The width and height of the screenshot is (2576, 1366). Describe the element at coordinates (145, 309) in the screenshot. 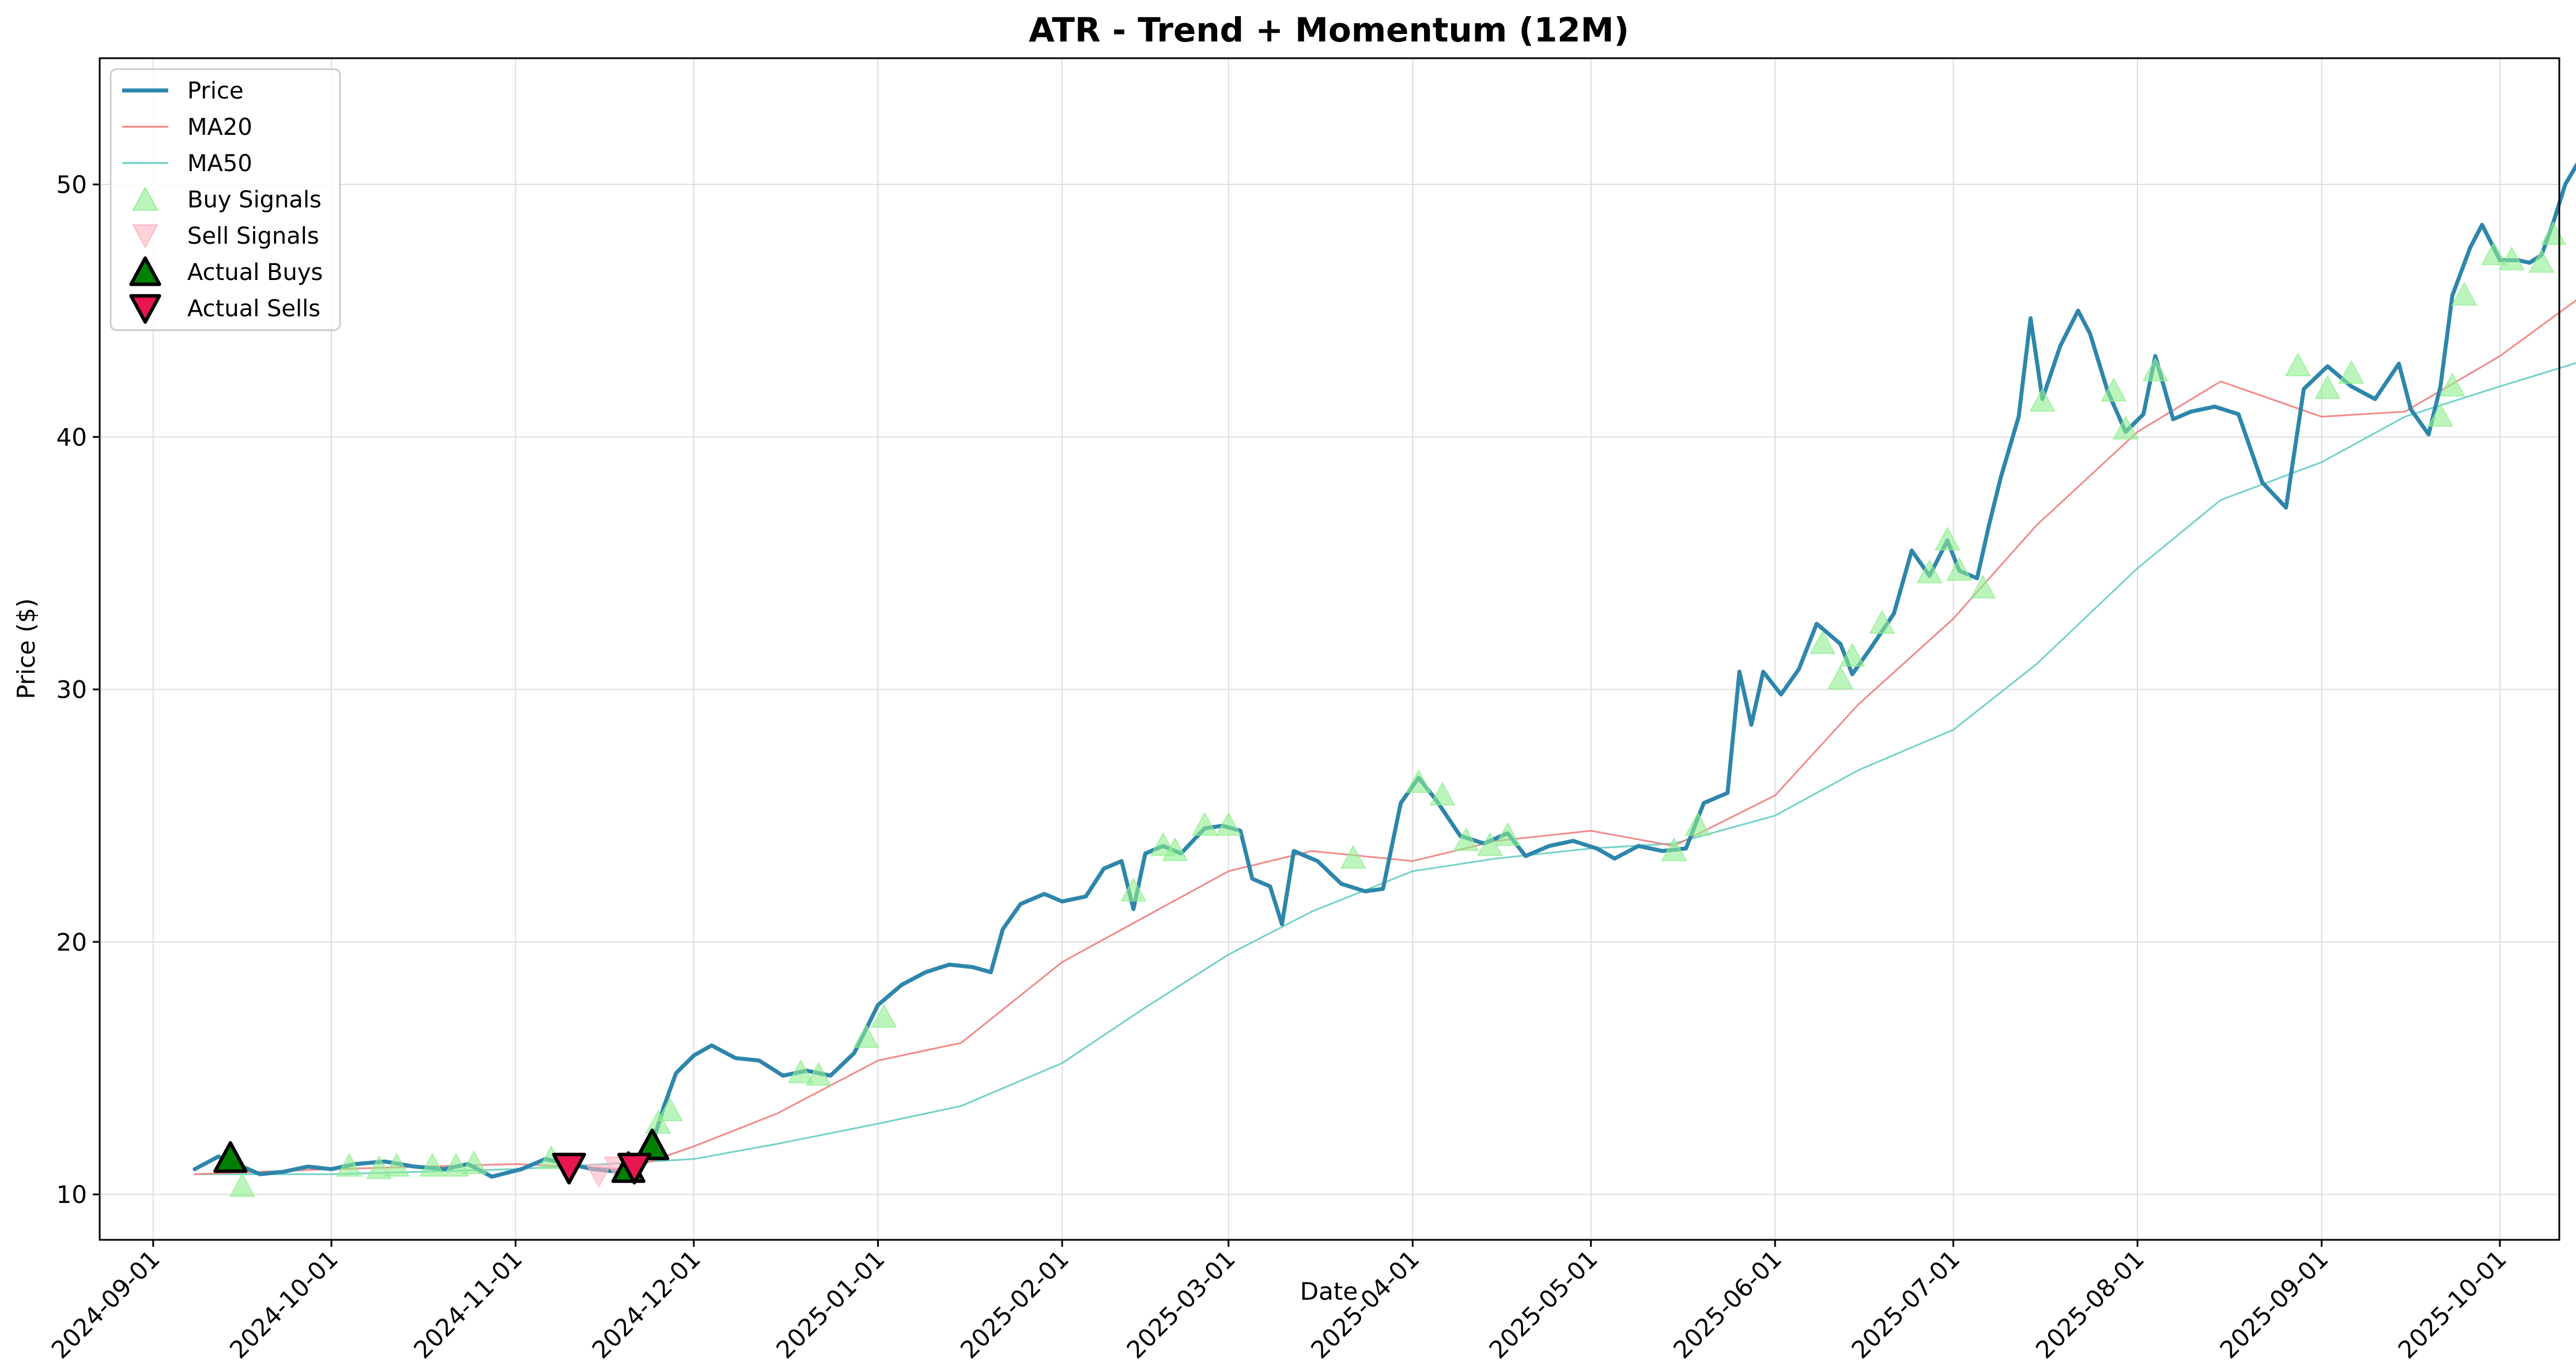

I see `legend-swatch-actual-sell` at that location.